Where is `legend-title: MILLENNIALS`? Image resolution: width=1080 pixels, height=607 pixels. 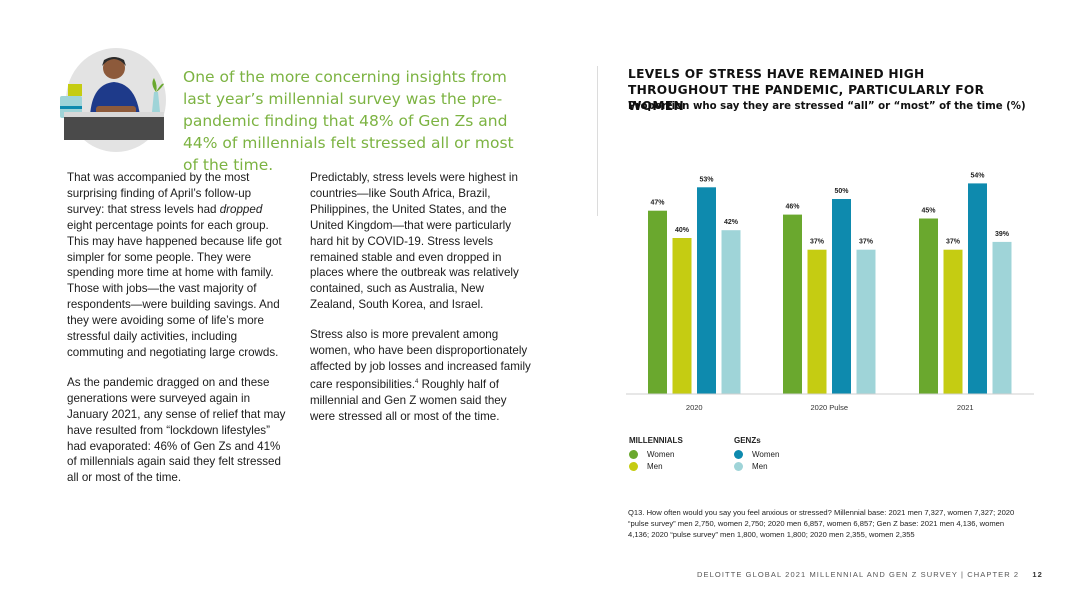 legend-title: MILLENNIALS is located at coordinates (656, 440).